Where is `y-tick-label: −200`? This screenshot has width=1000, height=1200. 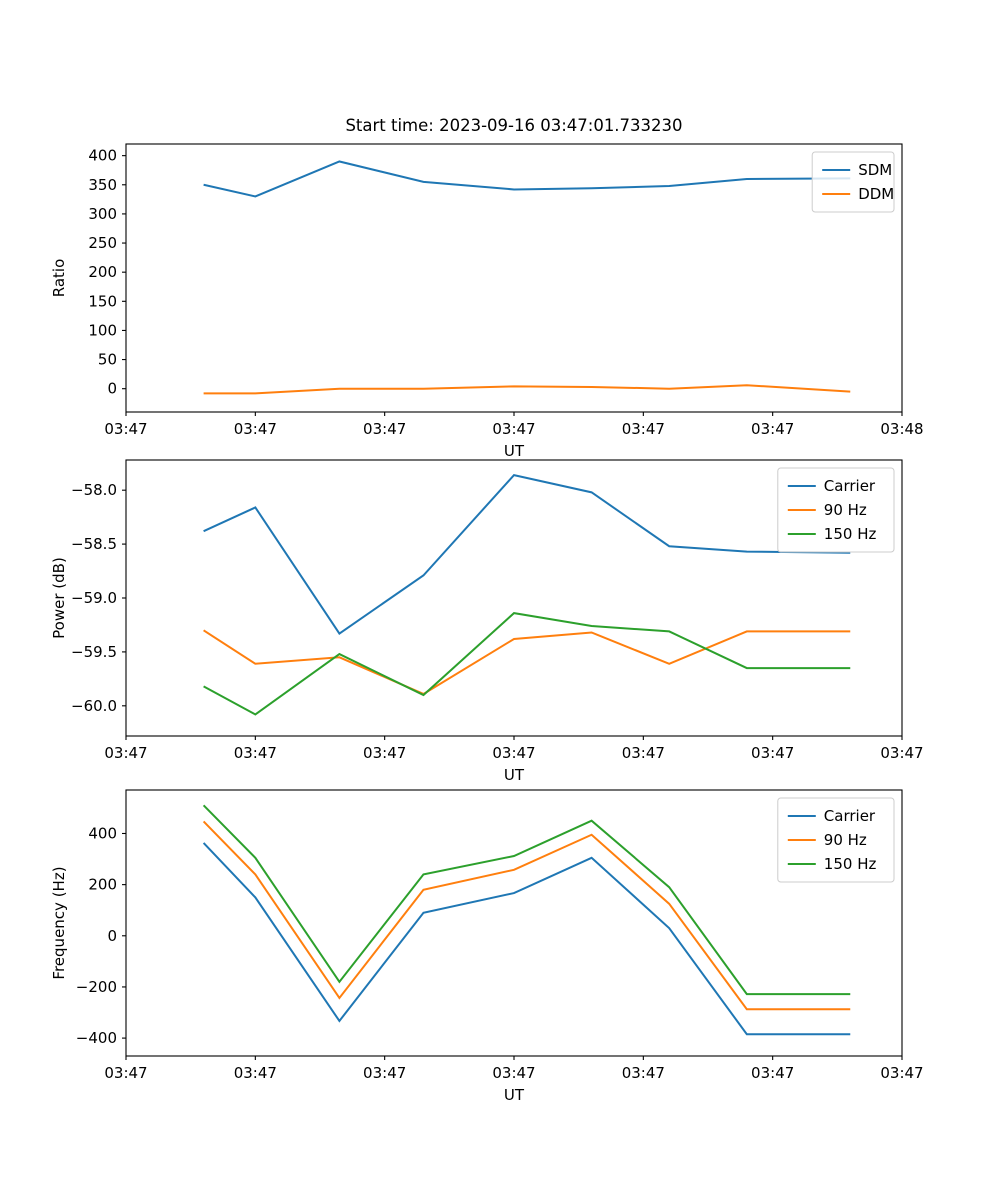
y-tick-label: −200 is located at coordinates (96, 987).